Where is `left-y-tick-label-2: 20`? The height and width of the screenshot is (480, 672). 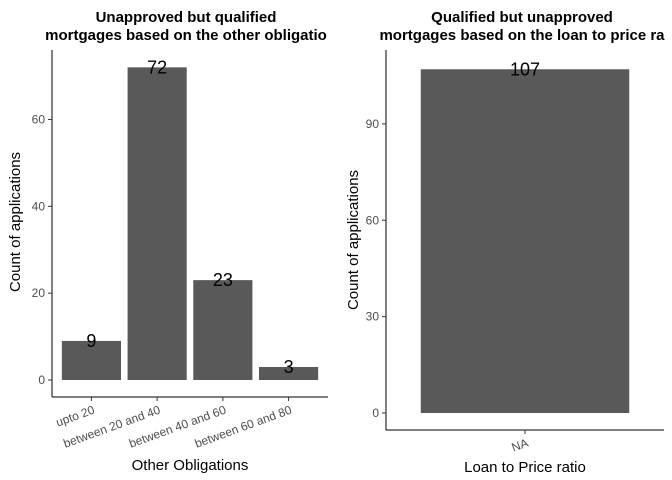 left-y-tick-label-2: 20 is located at coordinates (39, 293).